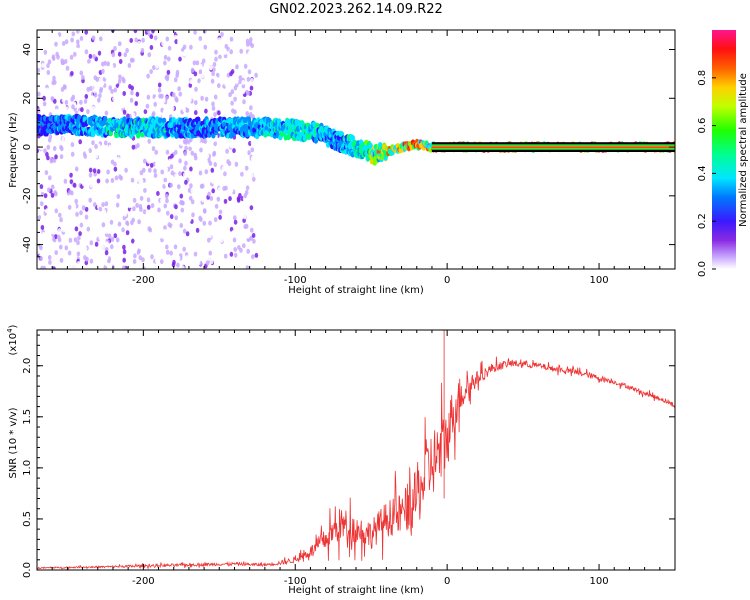  Describe the element at coordinates (143, 280) in the screenshot. I see `x-tick-label: -200` at that location.